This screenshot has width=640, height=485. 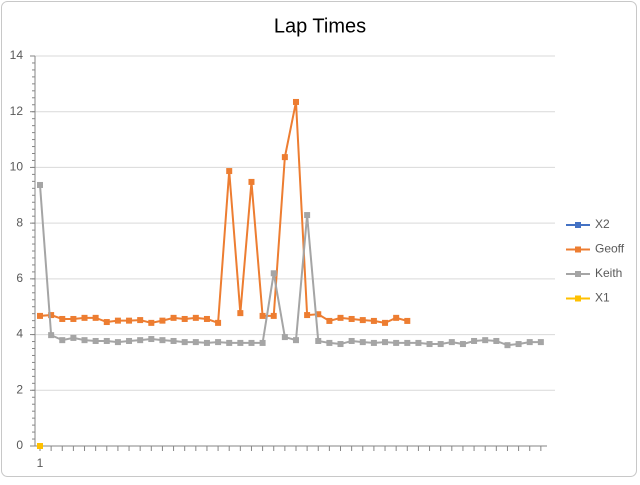 What do you see at coordinates (17, 167) in the screenshot?
I see `y-tick-label: 10` at bounding box center [17, 167].